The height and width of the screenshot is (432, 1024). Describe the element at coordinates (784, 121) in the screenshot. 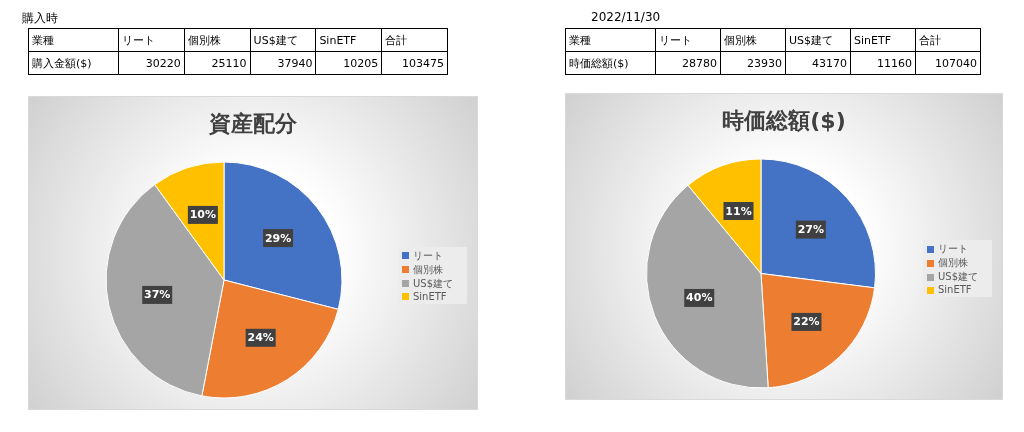

I see `chart-title: 時価総額($)` at that location.